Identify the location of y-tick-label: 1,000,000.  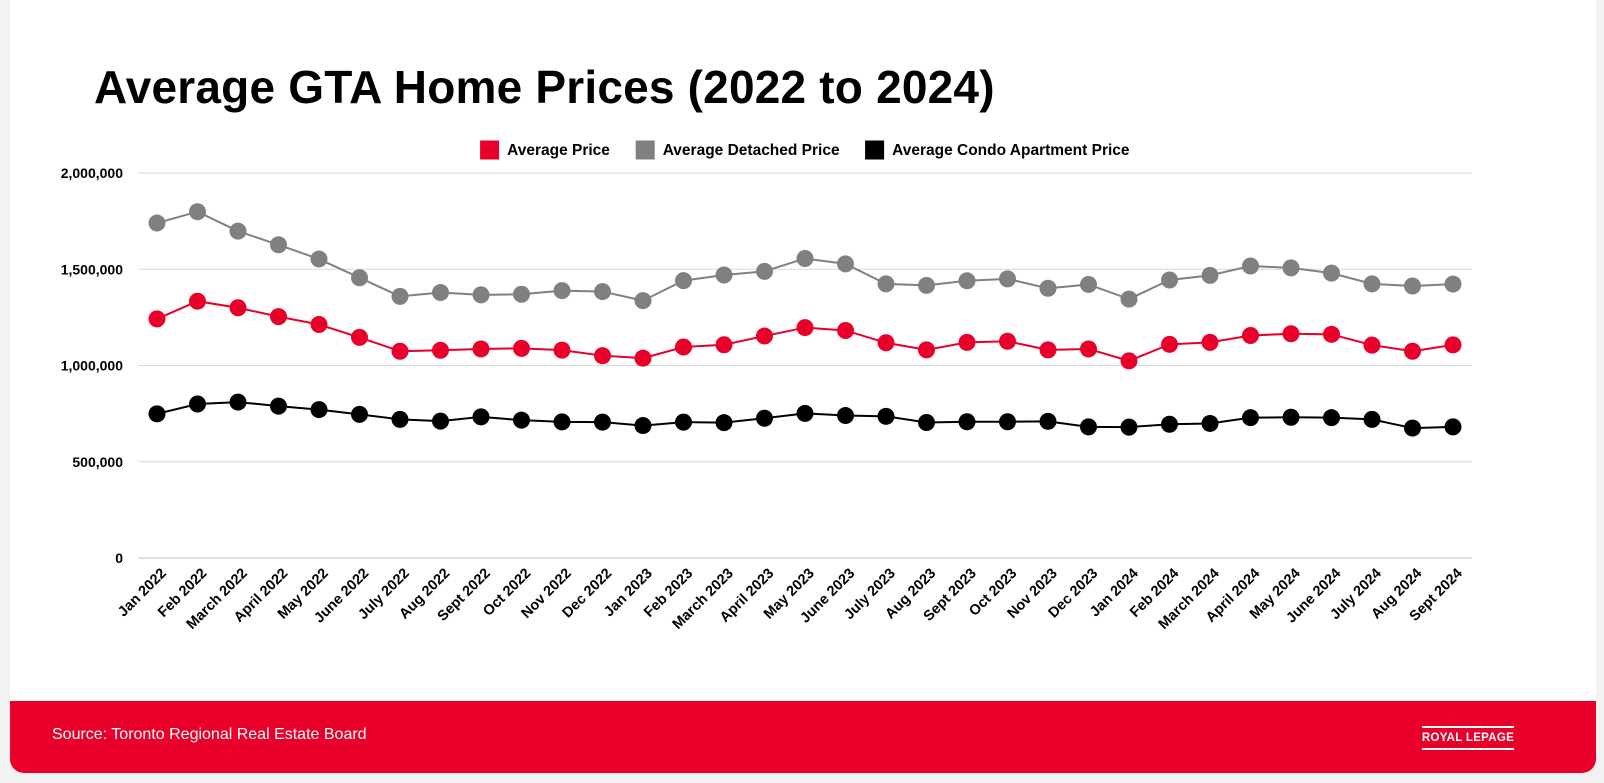
(92, 366).